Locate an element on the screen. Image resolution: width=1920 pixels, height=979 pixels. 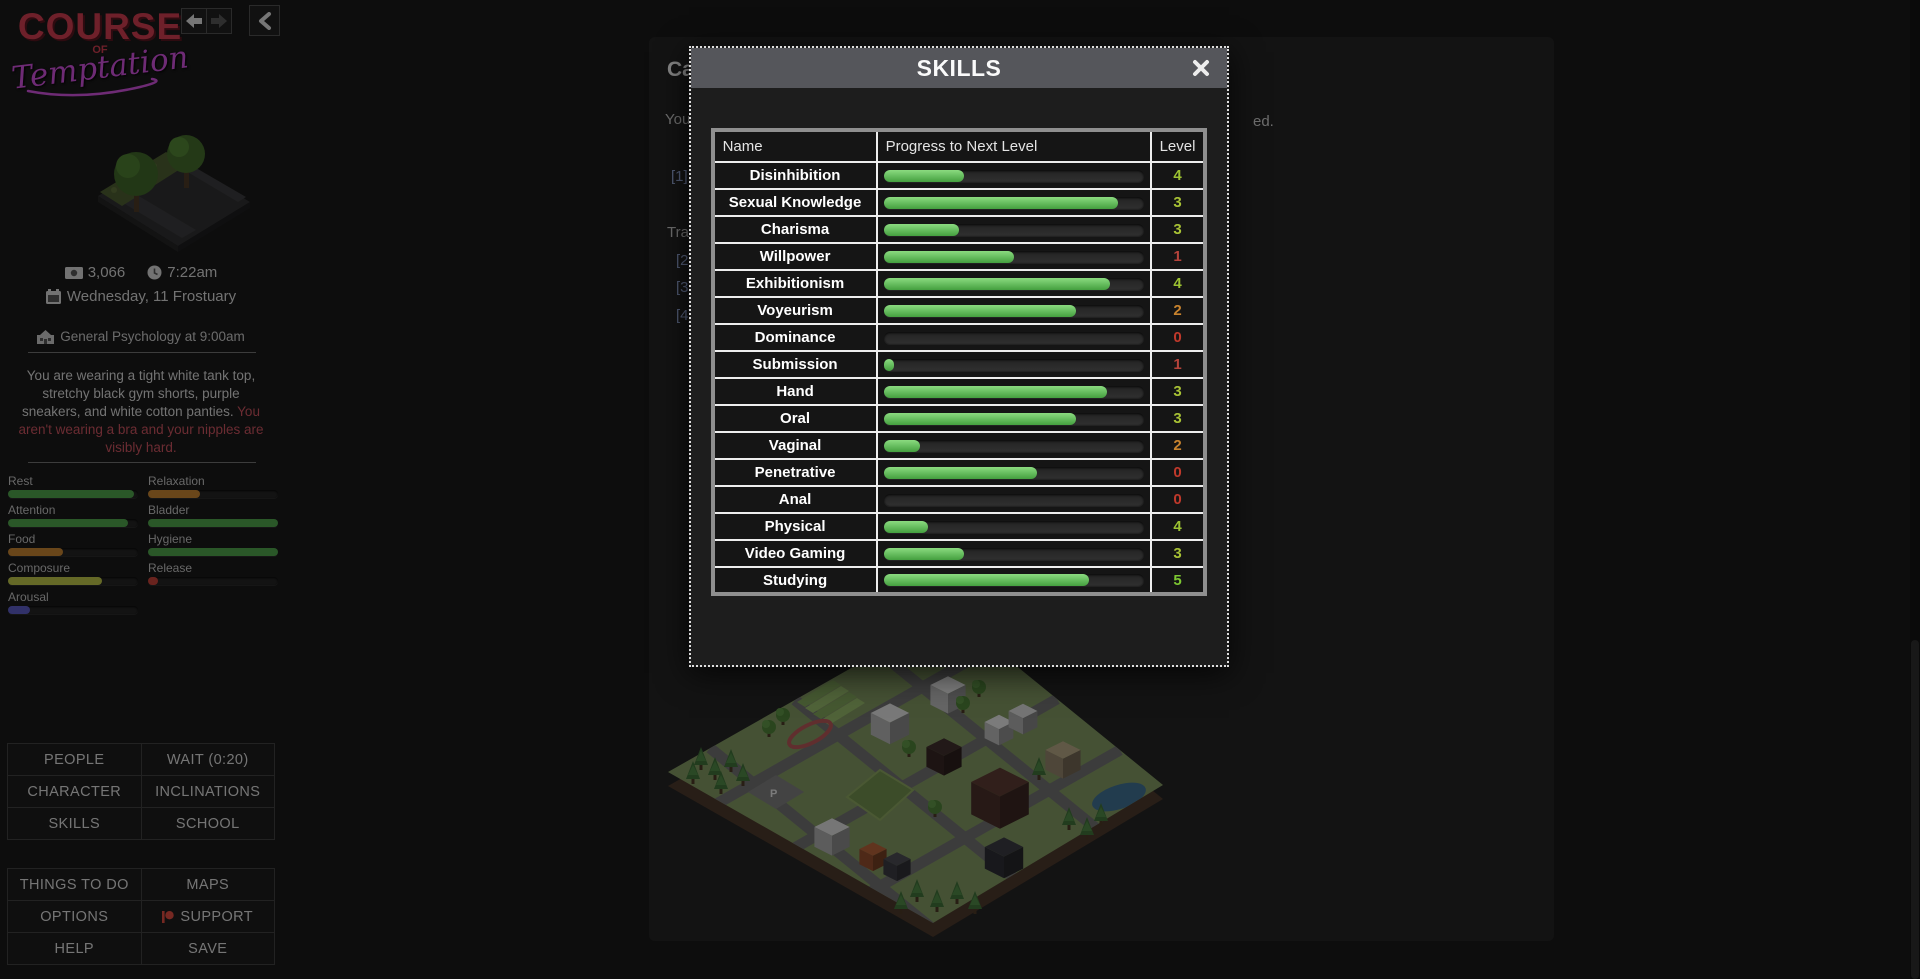
skill-row: Exhibitionism 4 is located at coordinates (959, 283).